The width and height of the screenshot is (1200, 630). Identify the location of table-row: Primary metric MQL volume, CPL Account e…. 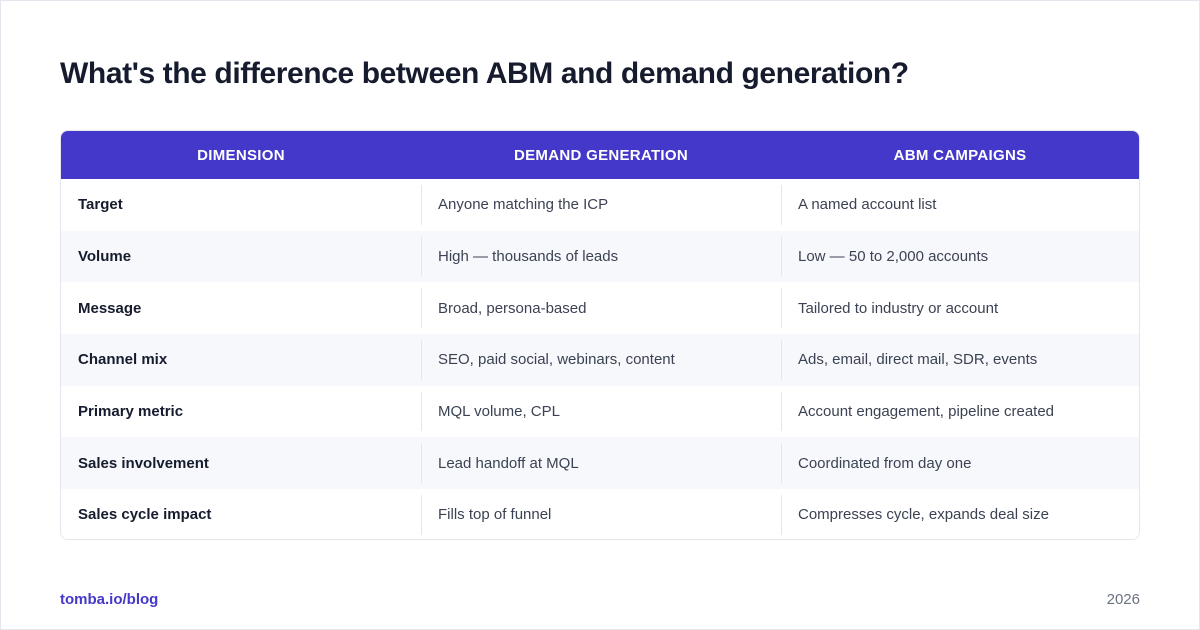
(600, 411).